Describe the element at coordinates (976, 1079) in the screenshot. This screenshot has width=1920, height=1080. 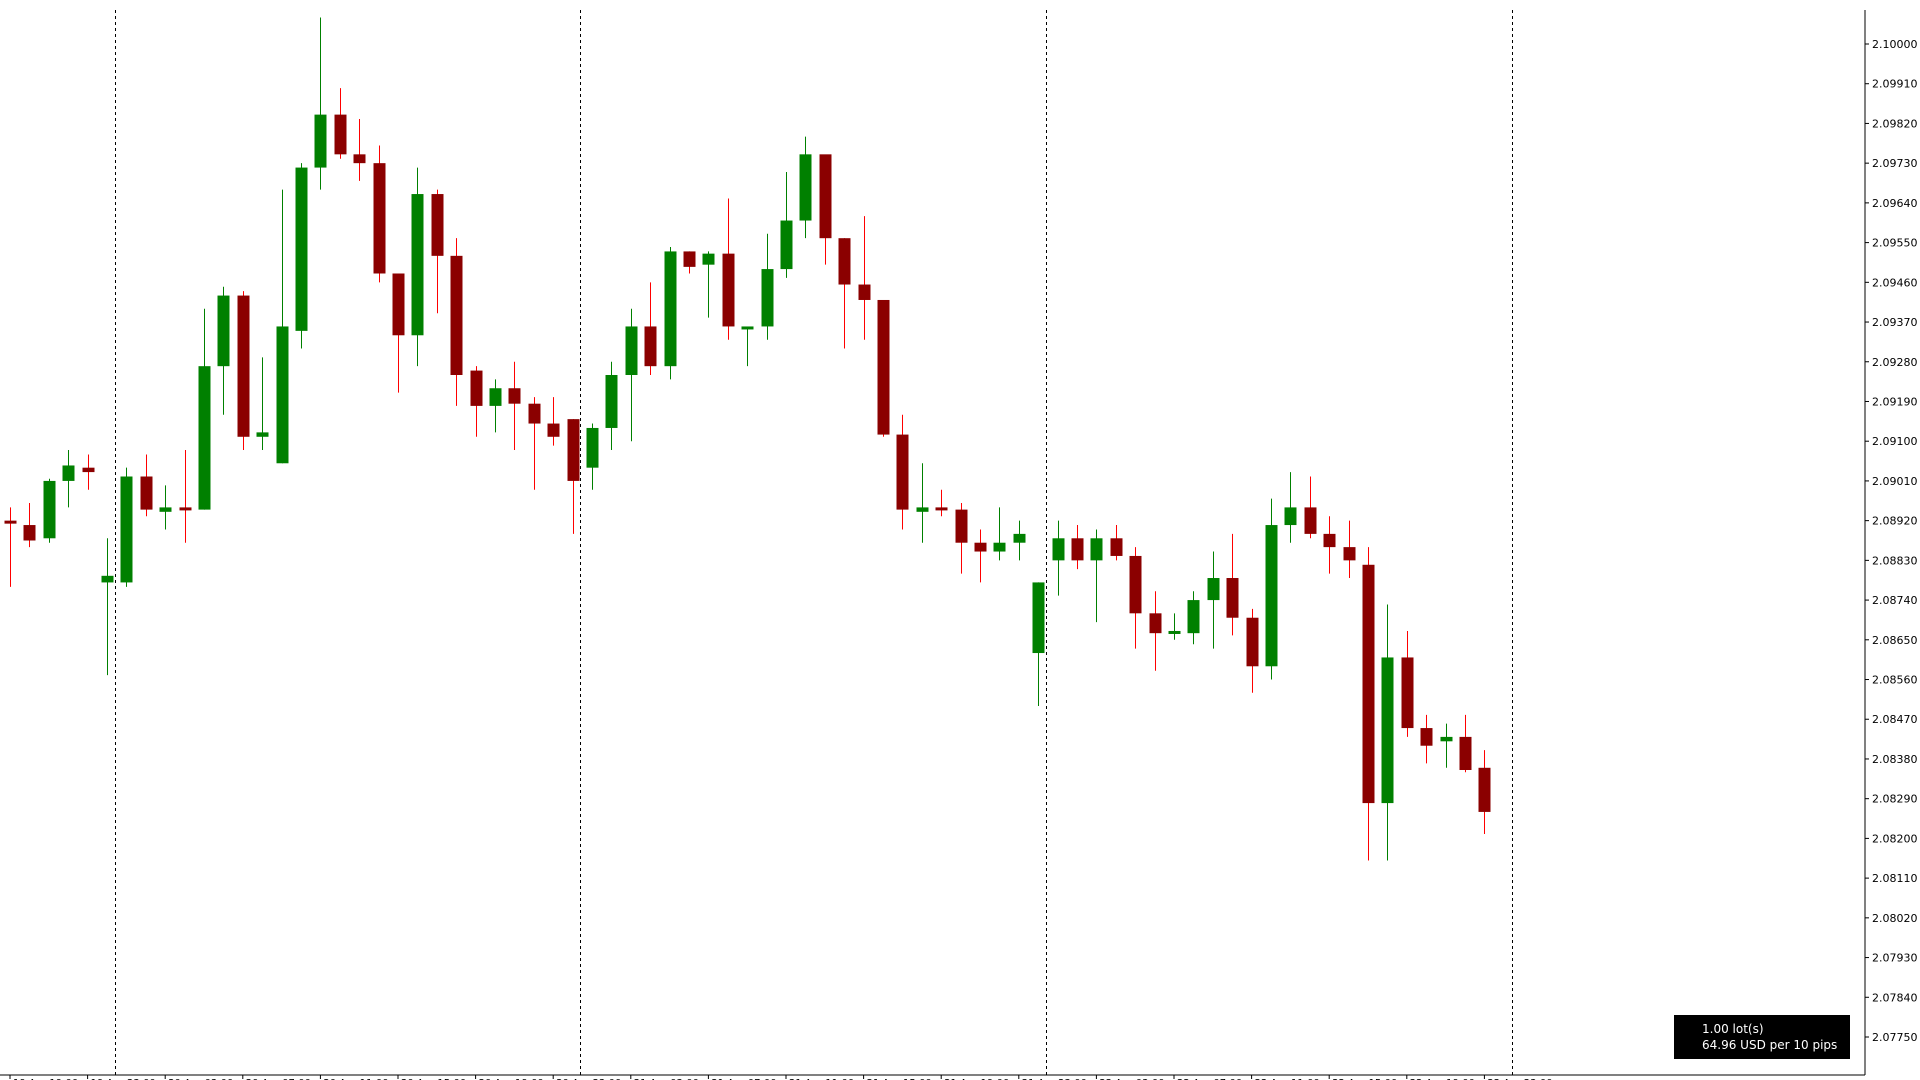
I see `time-tick-label: 21 Apr 19:00` at that location.